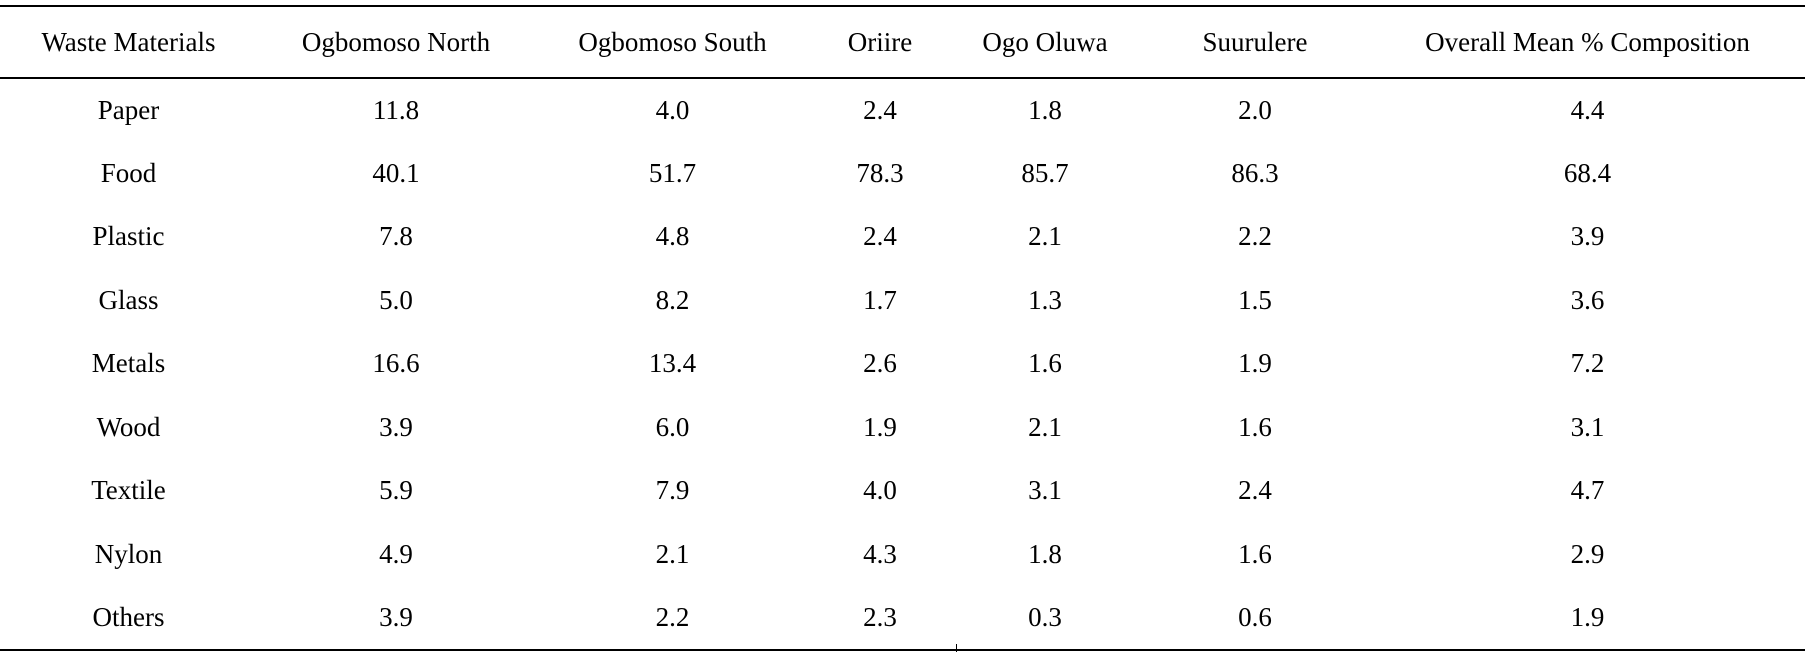 The height and width of the screenshot is (652, 1805). Describe the element at coordinates (902, 110) in the screenshot. I see `table-row: Paper 11.8 4.0 2.4 1.8 2.0 4.4` at that location.